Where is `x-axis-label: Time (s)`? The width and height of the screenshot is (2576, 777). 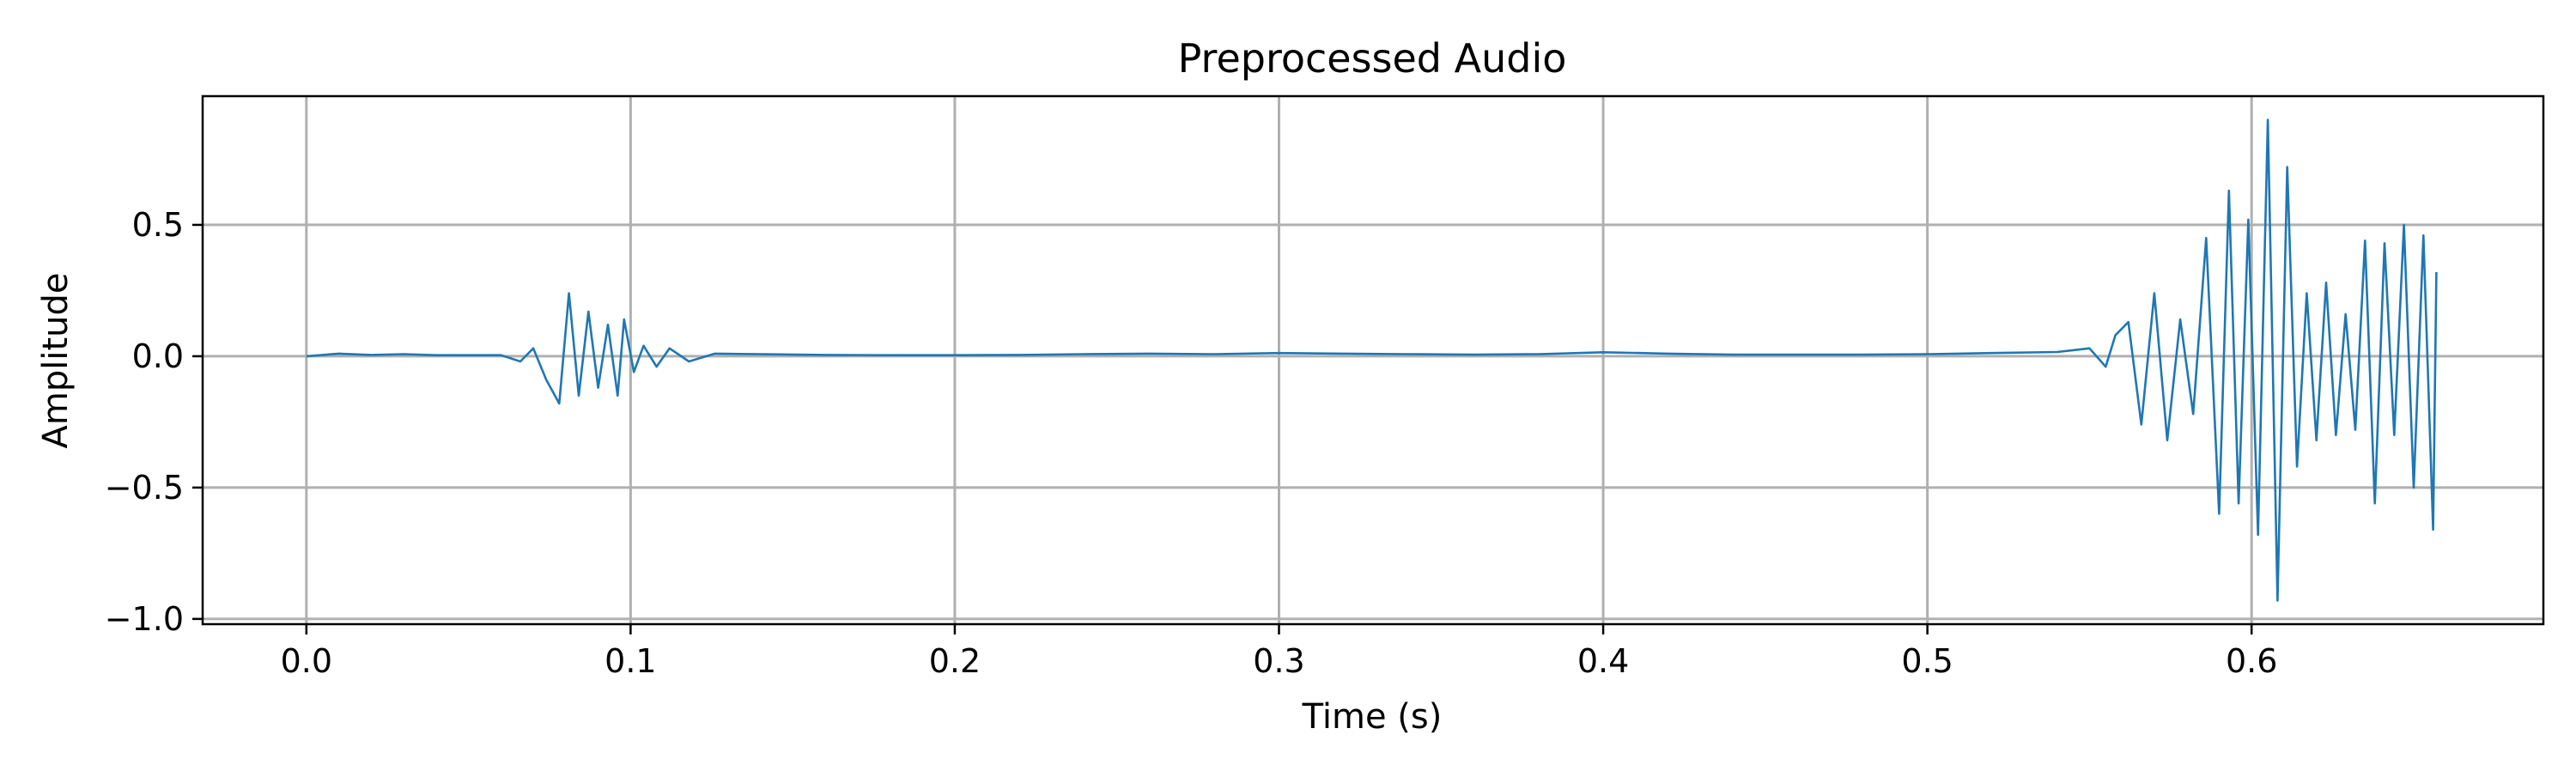
x-axis-label: Time (s) is located at coordinates (1372, 717).